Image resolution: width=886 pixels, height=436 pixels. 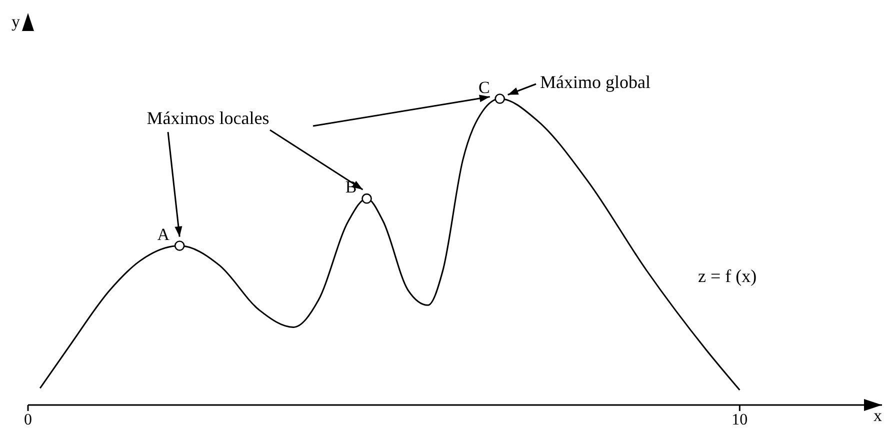 What do you see at coordinates (484, 87) in the screenshot?
I see `annotation: C` at bounding box center [484, 87].